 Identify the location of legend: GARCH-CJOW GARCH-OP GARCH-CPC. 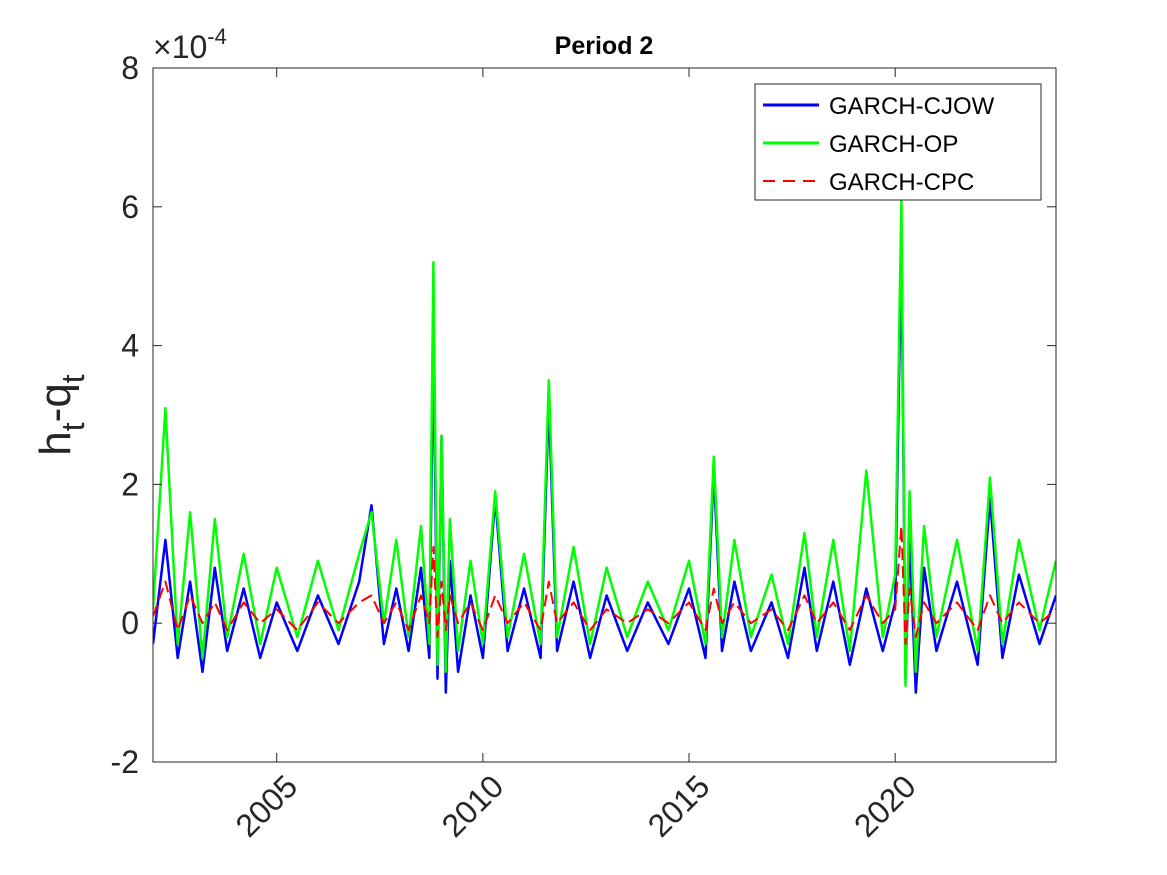
(898, 142).